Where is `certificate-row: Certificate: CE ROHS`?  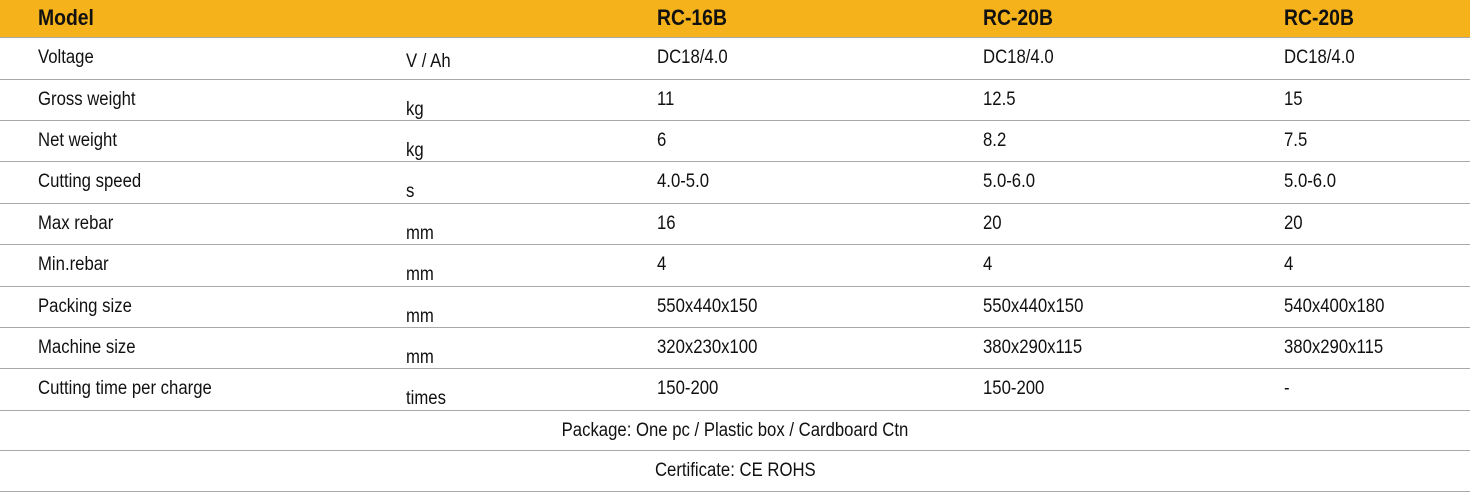 certificate-row: Certificate: CE ROHS is located at coordinates (735, 471).